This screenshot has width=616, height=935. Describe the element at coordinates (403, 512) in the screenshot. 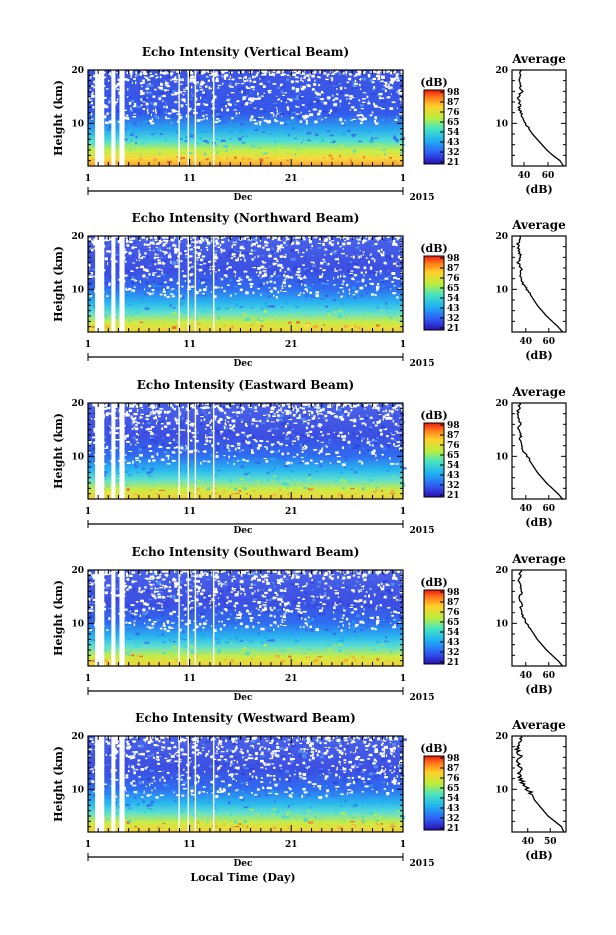

I see `x-tick-label: 1` at that location.